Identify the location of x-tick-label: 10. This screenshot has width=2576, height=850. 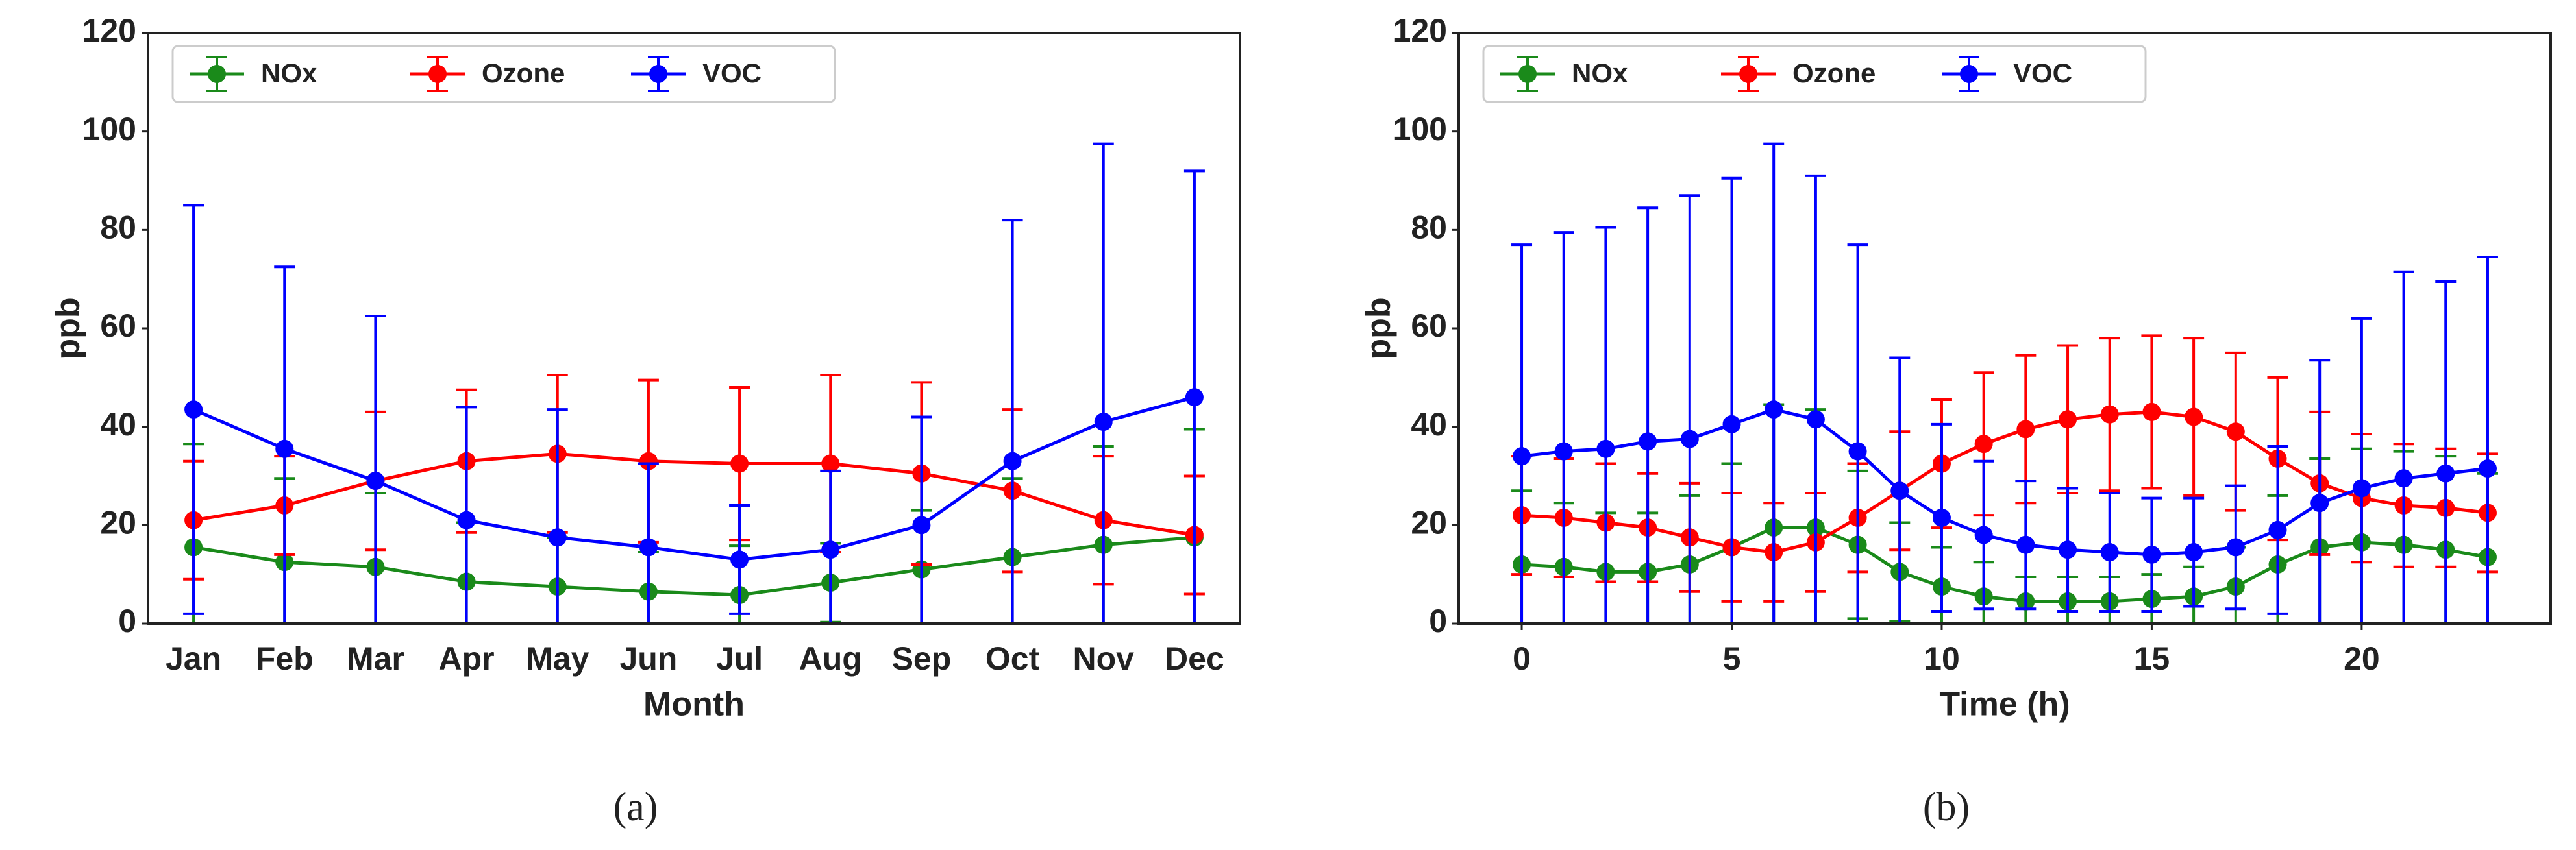
(1942, 658).